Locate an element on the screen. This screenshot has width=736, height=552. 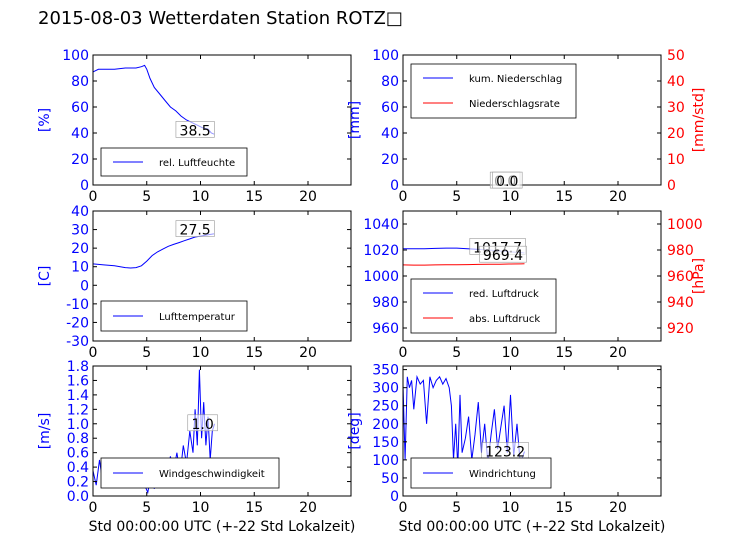
y-tick-label: 0.2 is located at coordinates (78, 483).